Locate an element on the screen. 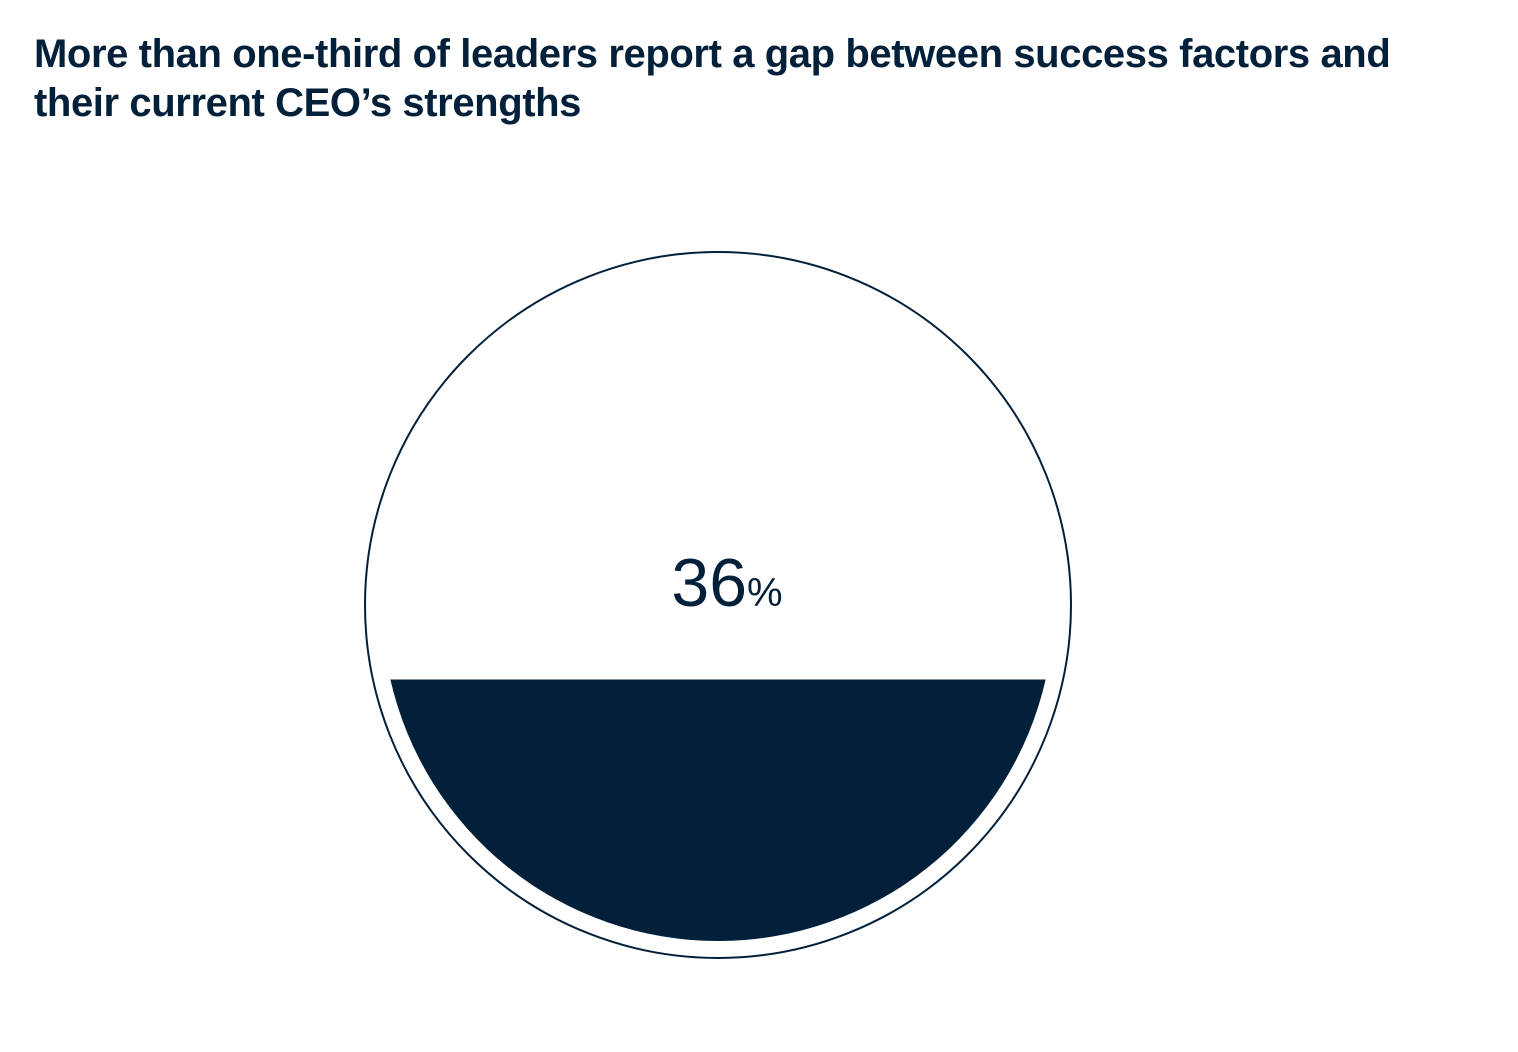 This screenshot has width=1518, height=1052. gauge-fill-segment is located at coordinates (718, 810).